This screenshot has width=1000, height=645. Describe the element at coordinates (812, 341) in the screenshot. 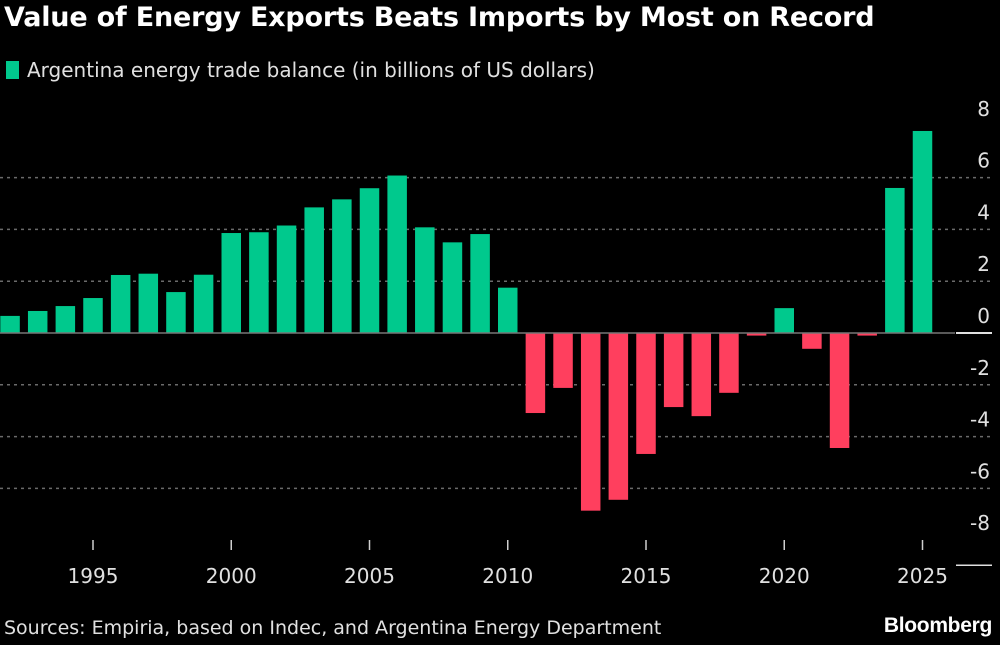

I see `bar-2021` at that location.